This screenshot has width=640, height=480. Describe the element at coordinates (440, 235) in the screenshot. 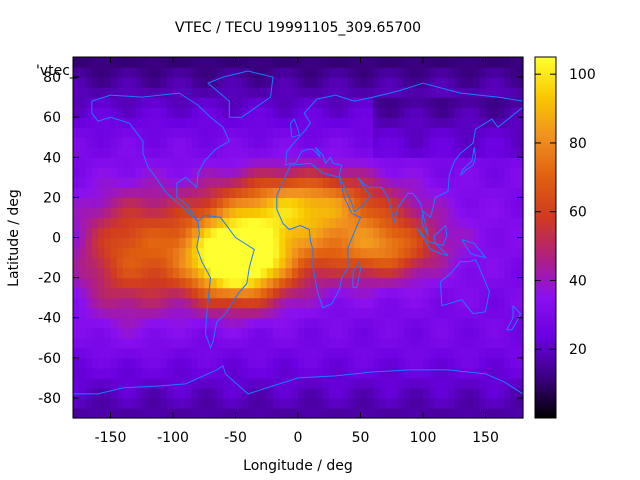

I see `coastline-borneo` at that location.